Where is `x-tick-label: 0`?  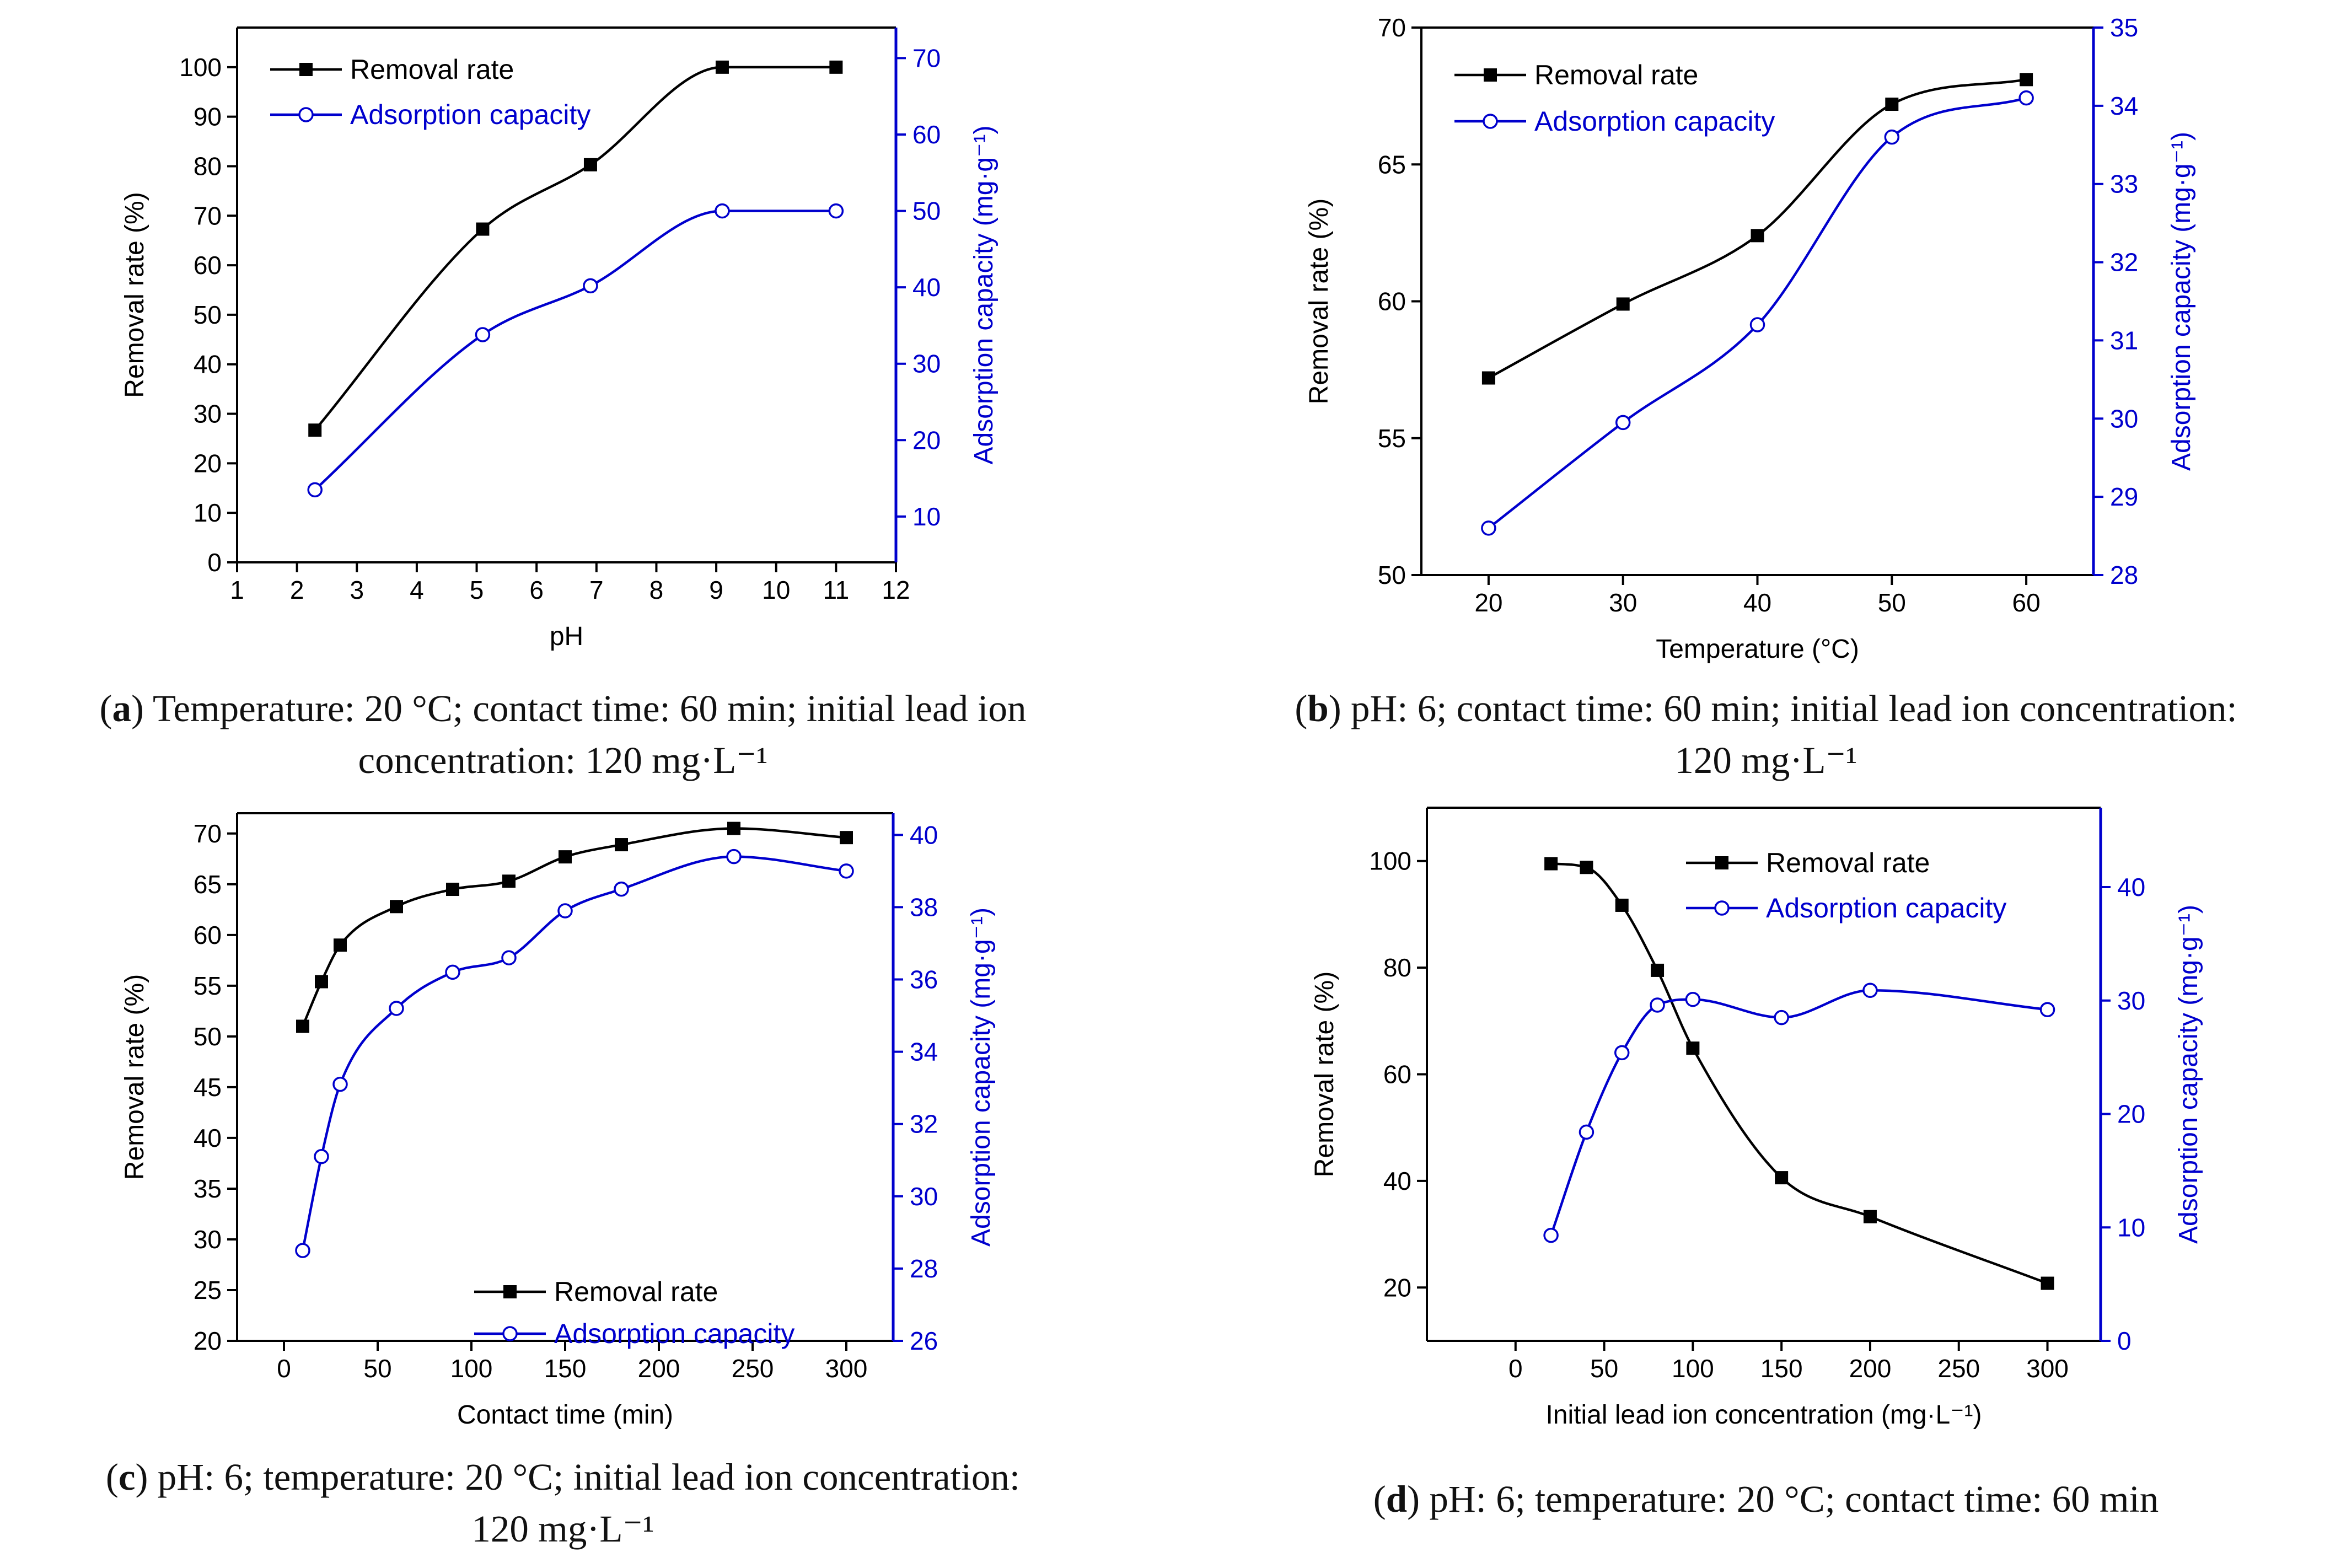 x-tick-label: 0 is located at coordinates (1515, 1368).